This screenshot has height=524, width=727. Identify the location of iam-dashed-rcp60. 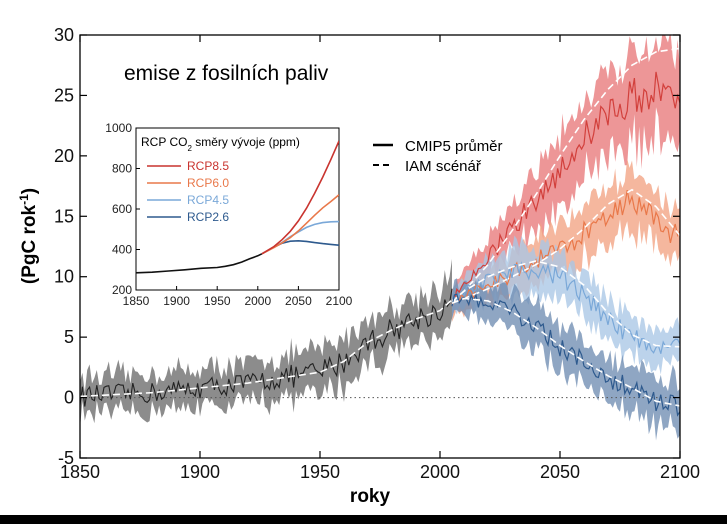
(565, 245).